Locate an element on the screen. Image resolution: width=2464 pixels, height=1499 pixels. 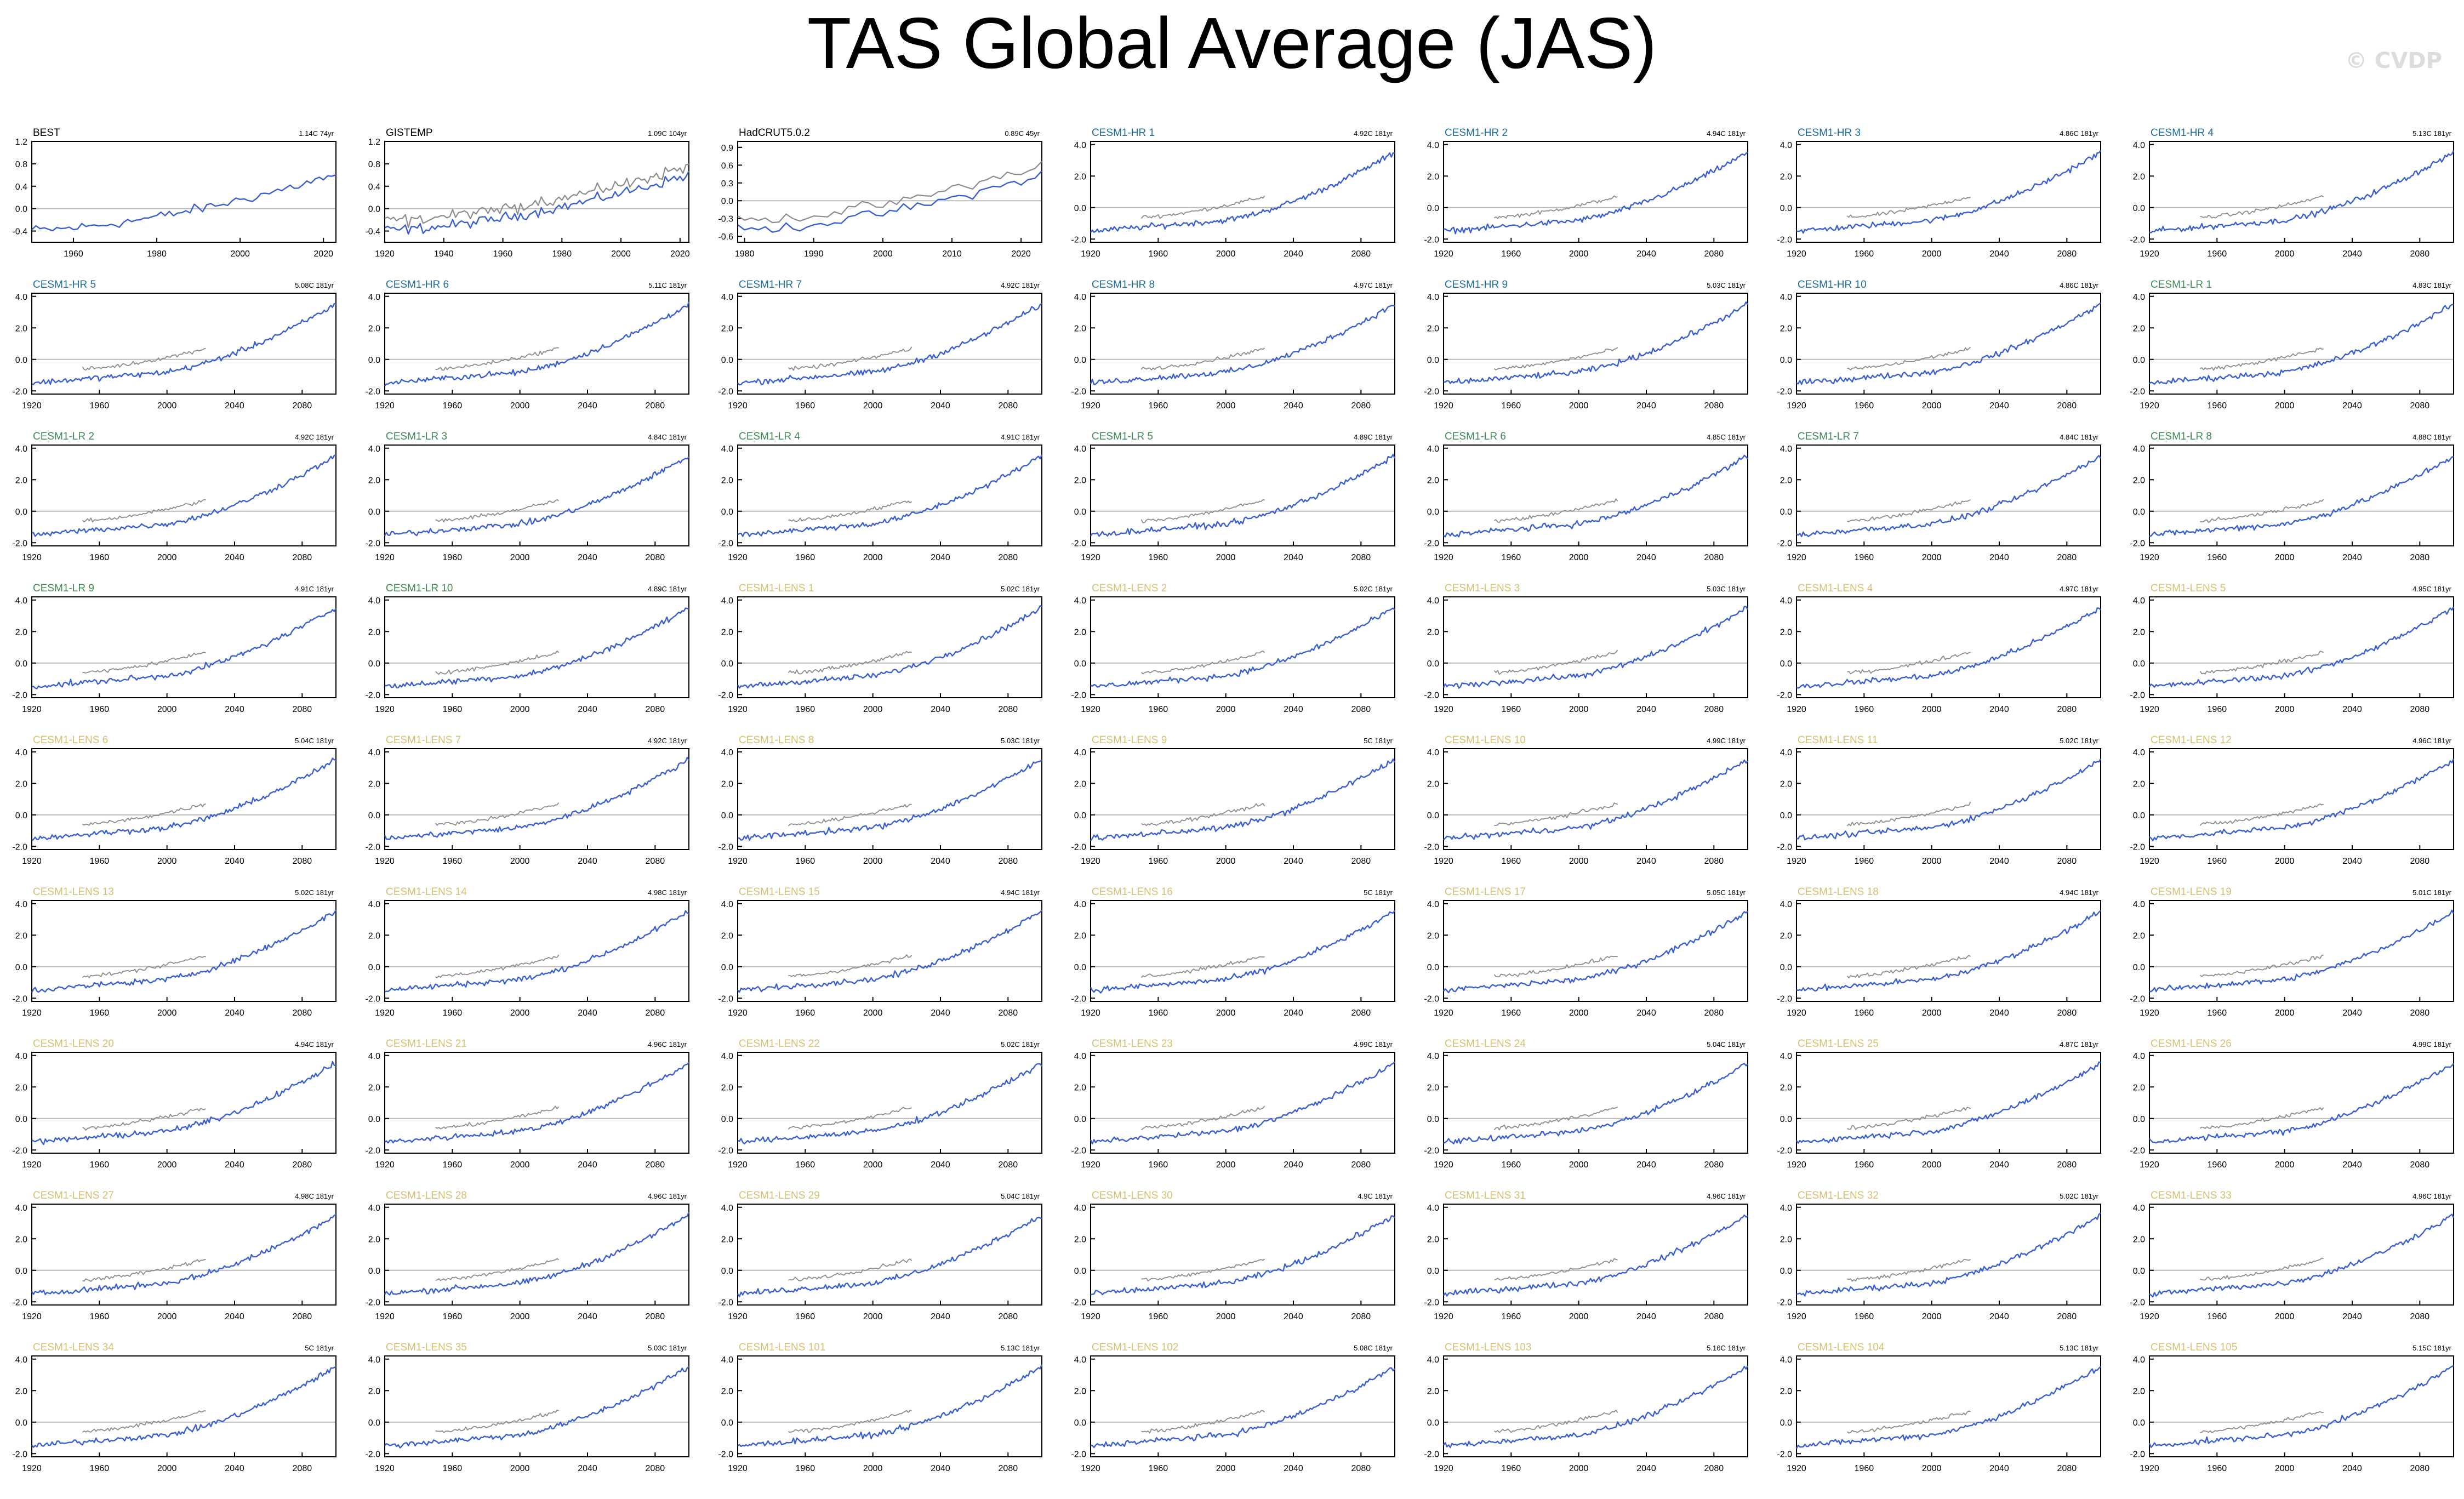
x-tick-label: 1980 is located at coordinates (562, 254).